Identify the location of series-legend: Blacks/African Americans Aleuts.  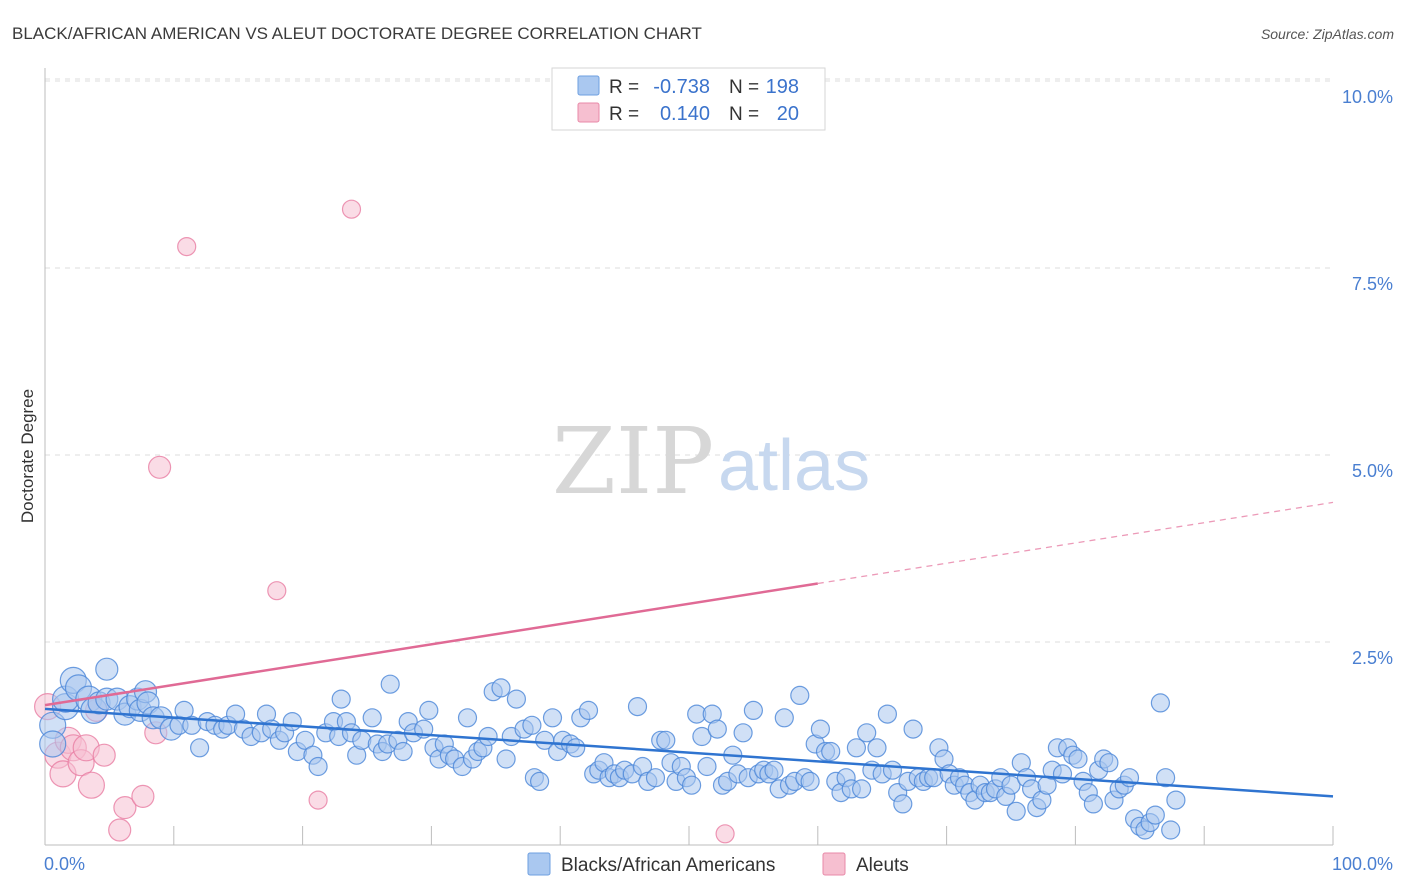
(718, 864).